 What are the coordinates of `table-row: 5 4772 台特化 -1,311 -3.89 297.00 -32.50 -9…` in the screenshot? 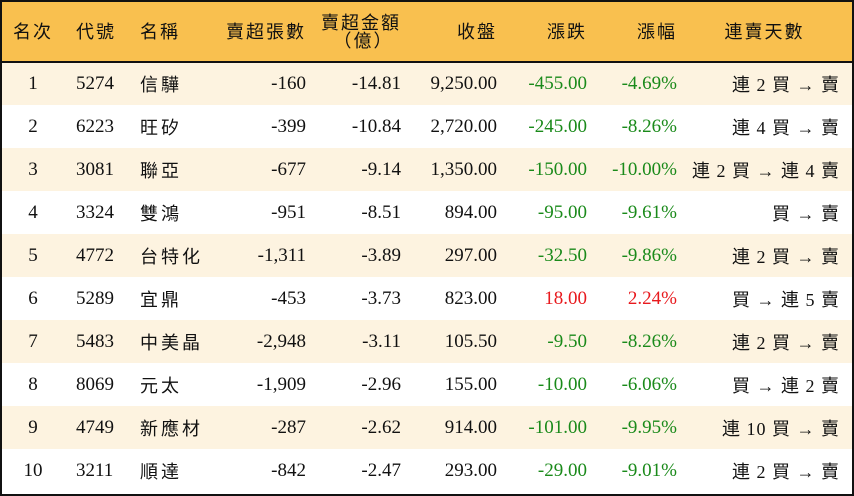 It's located at (427, 255).